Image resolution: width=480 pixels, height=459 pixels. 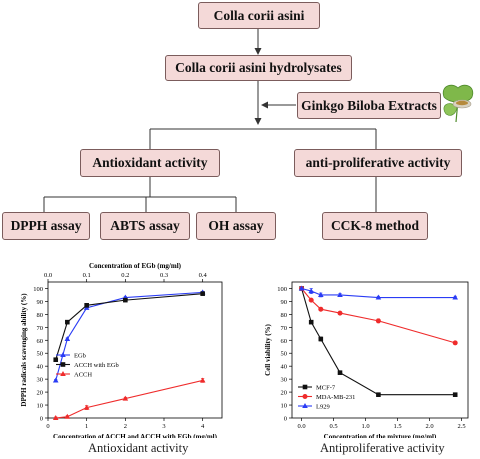 I want to click on x-tick-label: 4, so click(x=203, y=426).